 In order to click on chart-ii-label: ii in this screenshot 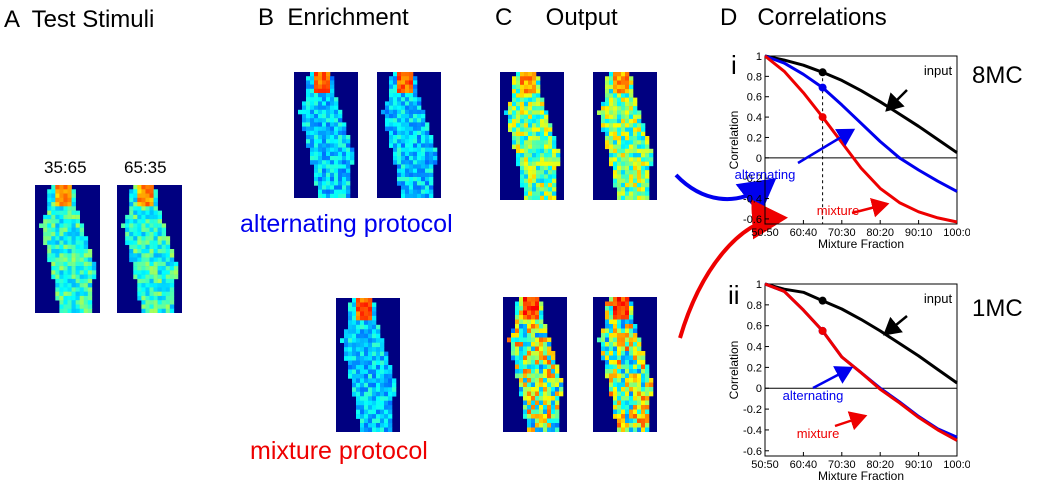, I will do `click(734, 295)`.